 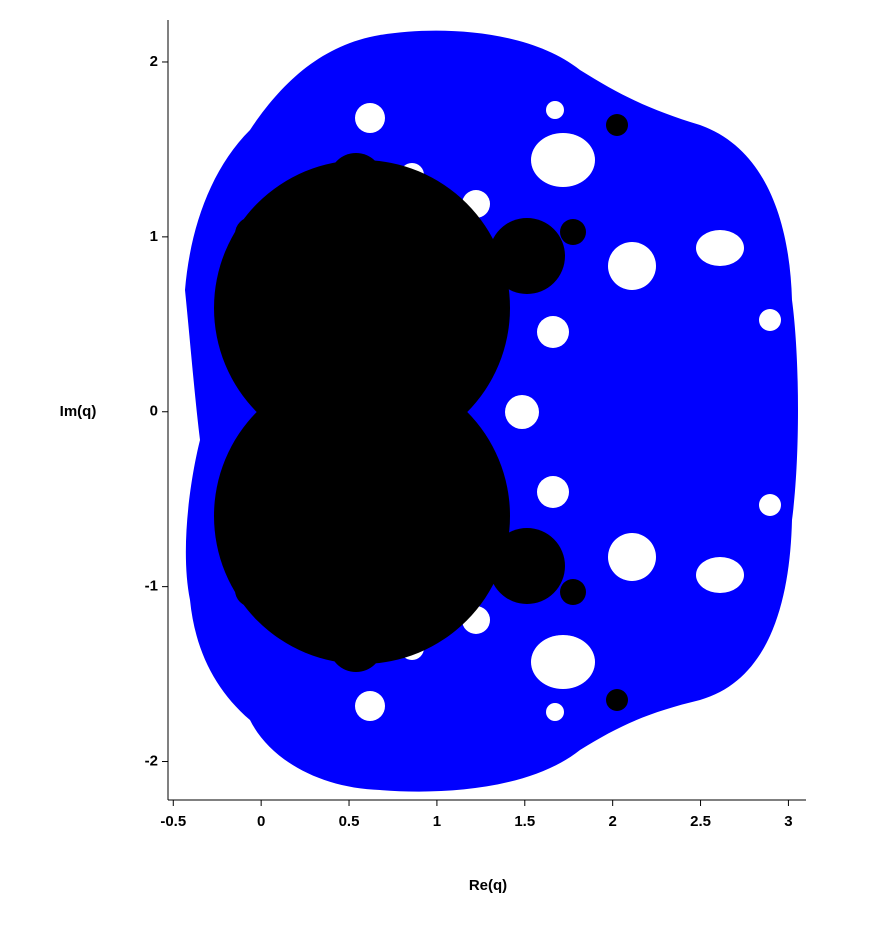 I want to click on x-tick-label: 2.5, so click(x=700, y=821).